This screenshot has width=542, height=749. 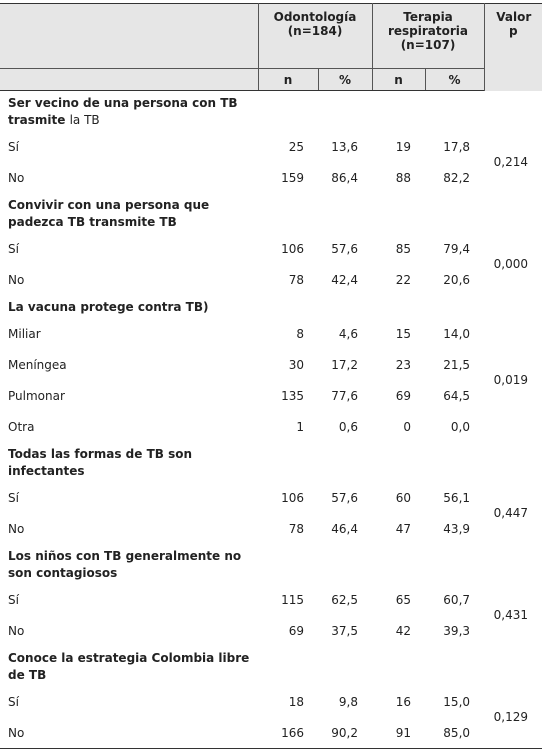 What do you see at coordinates (407, 426) in the screenshot?
I see `cell-value: 0` at bounding box center [407, 426].